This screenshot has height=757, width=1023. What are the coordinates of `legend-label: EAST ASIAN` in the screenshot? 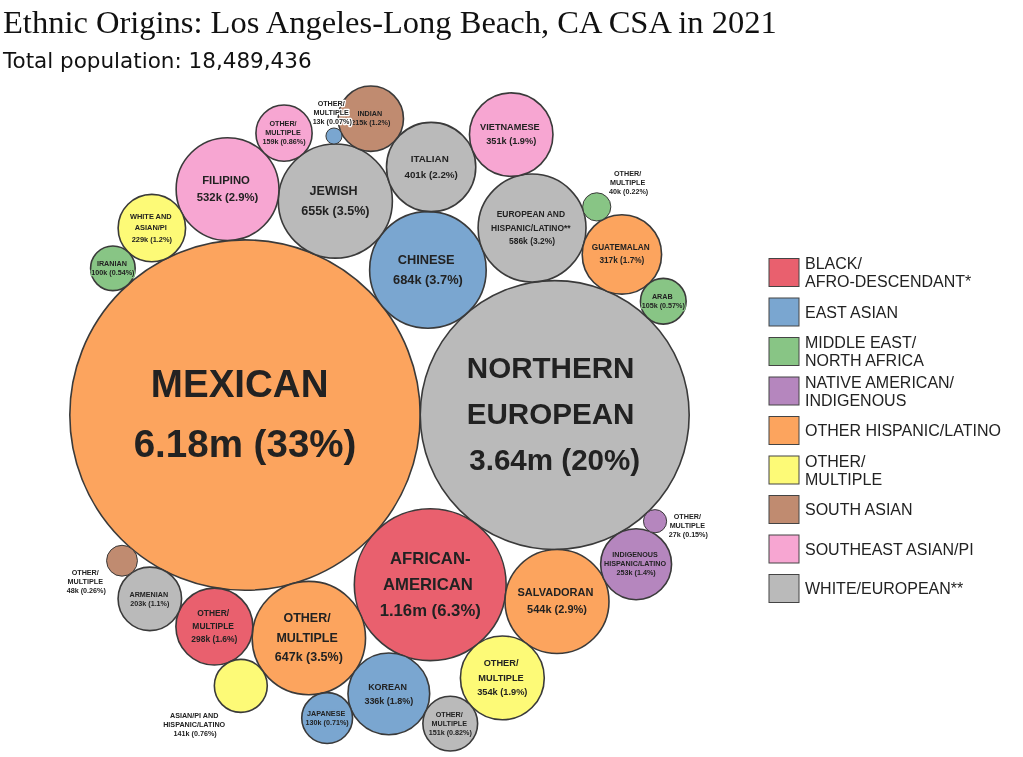 It's located at (852, 312).